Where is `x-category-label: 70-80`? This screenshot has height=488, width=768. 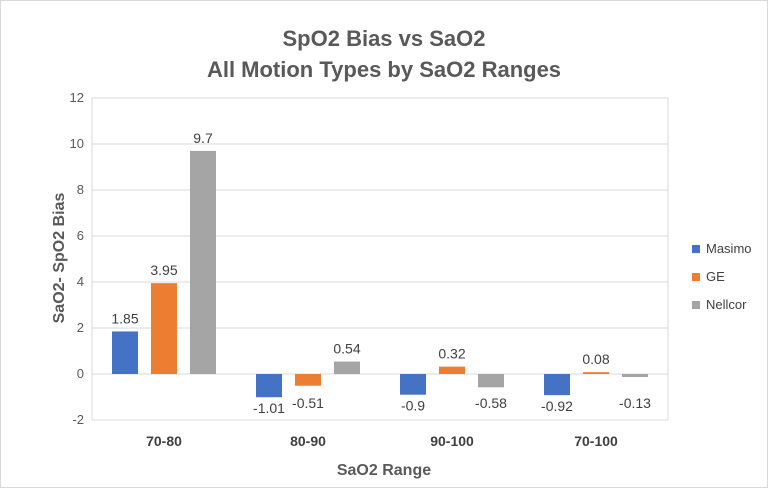 x-category-label: 70-80 is located at coordinates (164, 441).